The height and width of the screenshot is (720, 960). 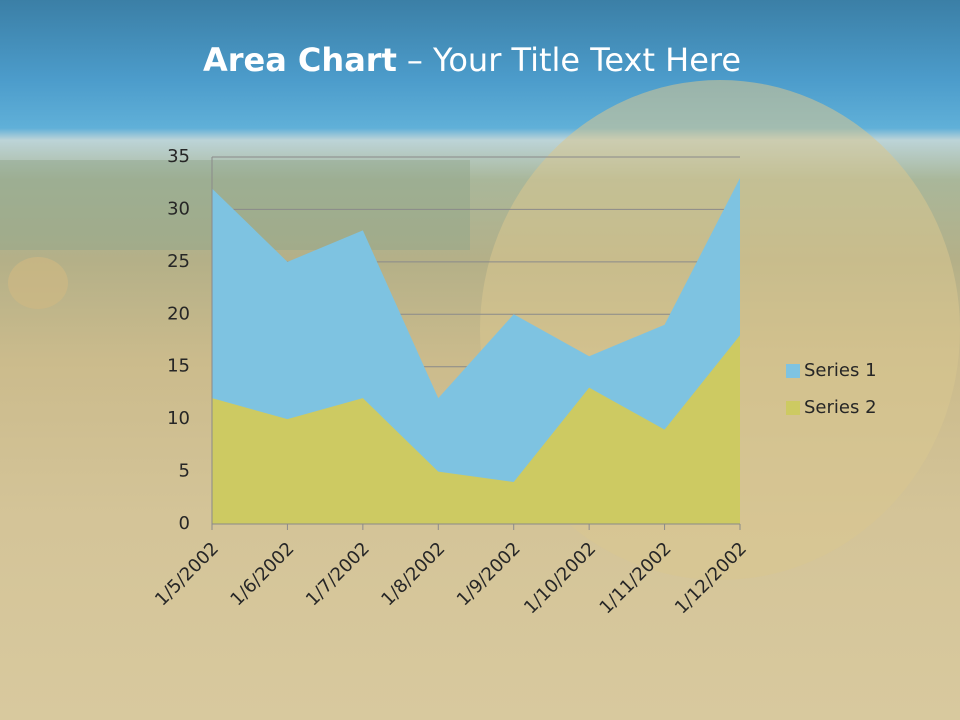 I want to click on x-tick-label: 1/5/2002, so click(x=187, y=574).